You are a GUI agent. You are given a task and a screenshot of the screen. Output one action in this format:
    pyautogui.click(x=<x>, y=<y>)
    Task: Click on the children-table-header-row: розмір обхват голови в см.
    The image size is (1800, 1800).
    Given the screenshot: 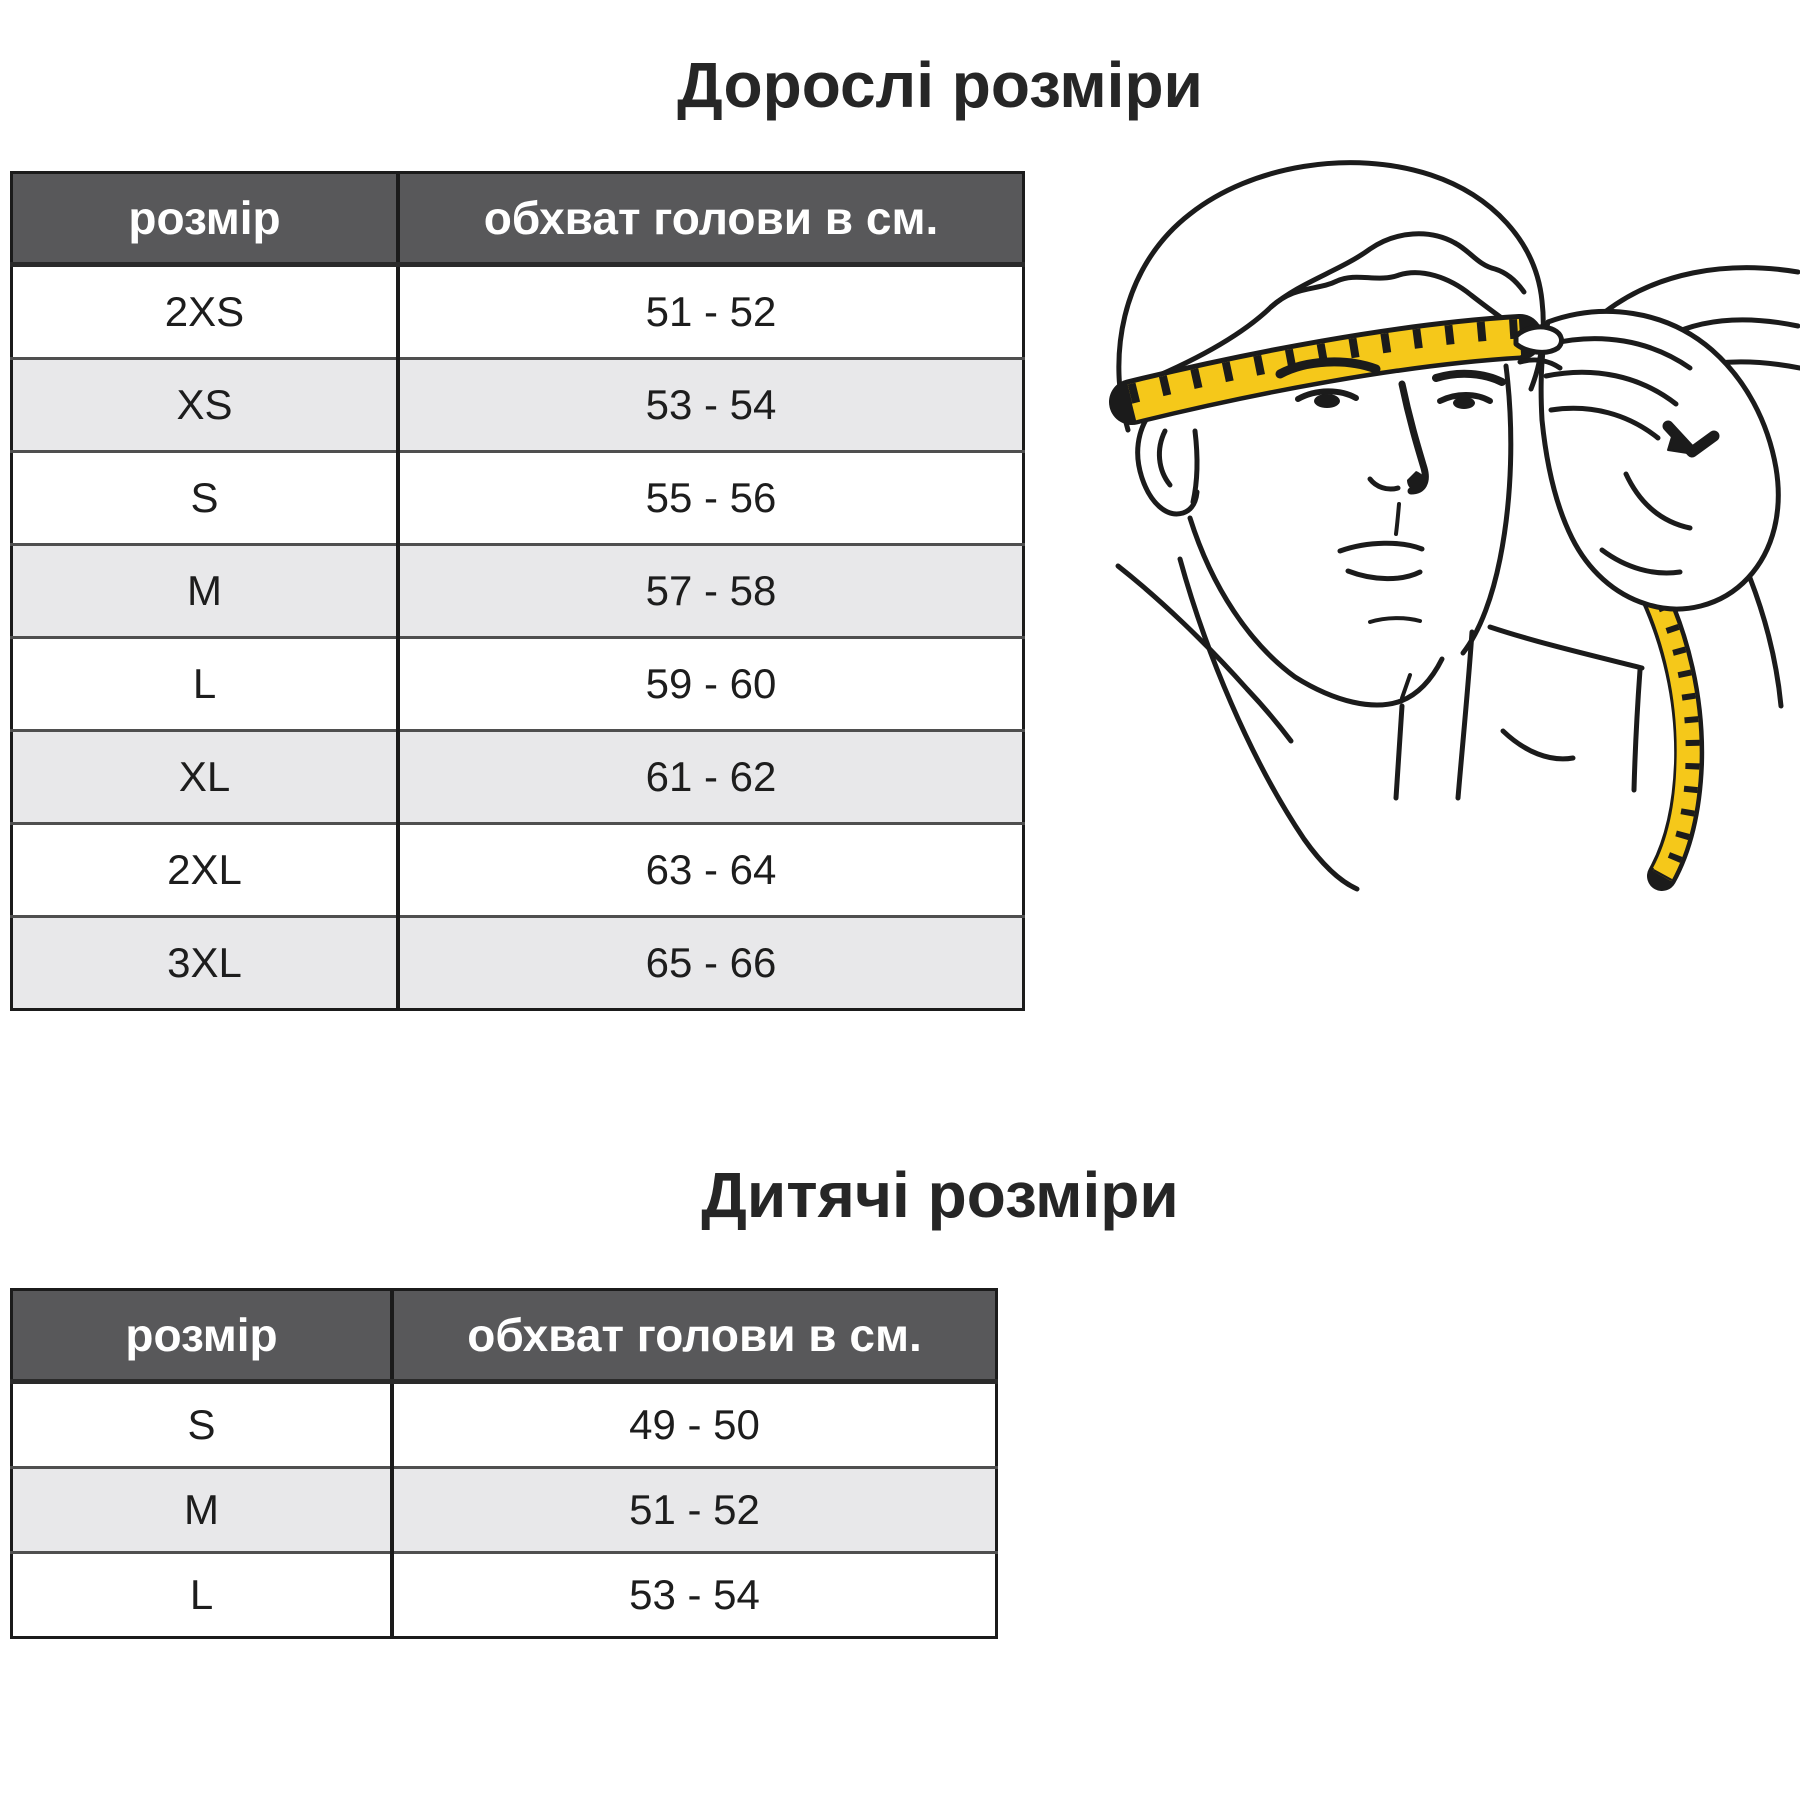 What is the action you would take?
    pyautogui.click(x=504, y=1336)
    